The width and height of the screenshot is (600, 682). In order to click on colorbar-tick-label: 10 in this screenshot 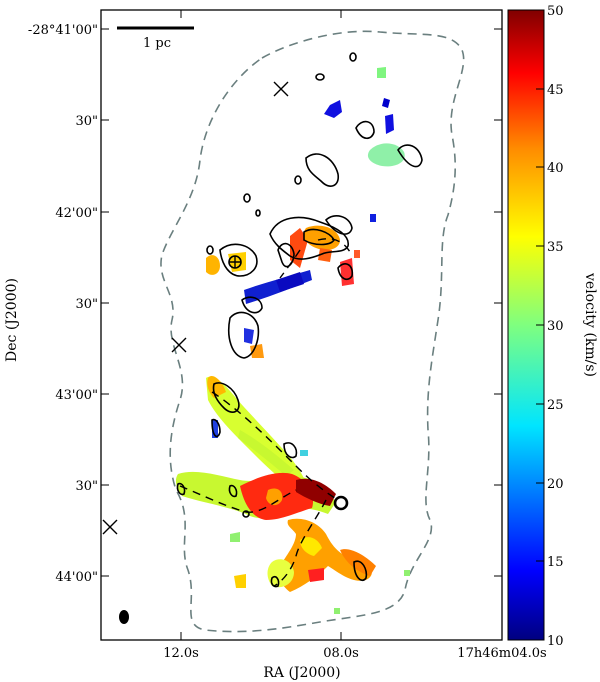, I will do `click(555, 641)`.